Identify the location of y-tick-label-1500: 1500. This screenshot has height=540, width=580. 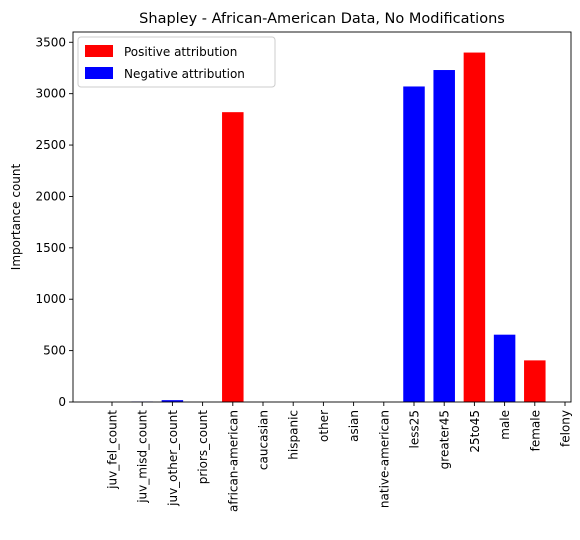
(50, 248).